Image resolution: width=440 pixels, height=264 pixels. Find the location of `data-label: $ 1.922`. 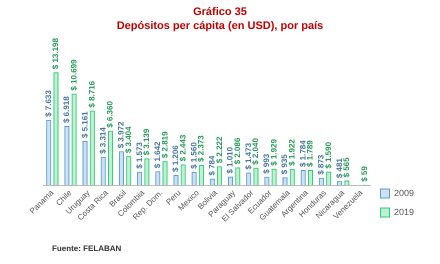

data-label: $ 1.922 is located at coordinates (292, 152).